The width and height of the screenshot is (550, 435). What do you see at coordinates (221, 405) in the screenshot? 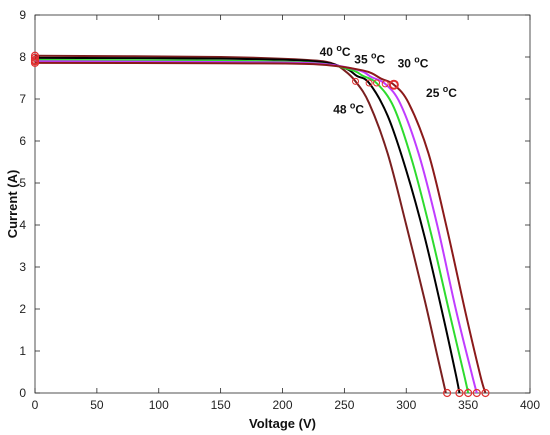
I see `x-tick-label: 150` at bounding box center [221, 405].